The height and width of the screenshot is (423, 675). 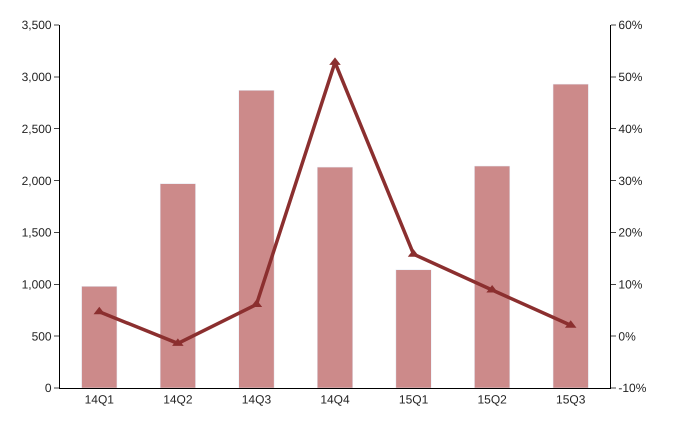 I want to click on x-tick-label: 14Q2, so click(x=178, y=399).